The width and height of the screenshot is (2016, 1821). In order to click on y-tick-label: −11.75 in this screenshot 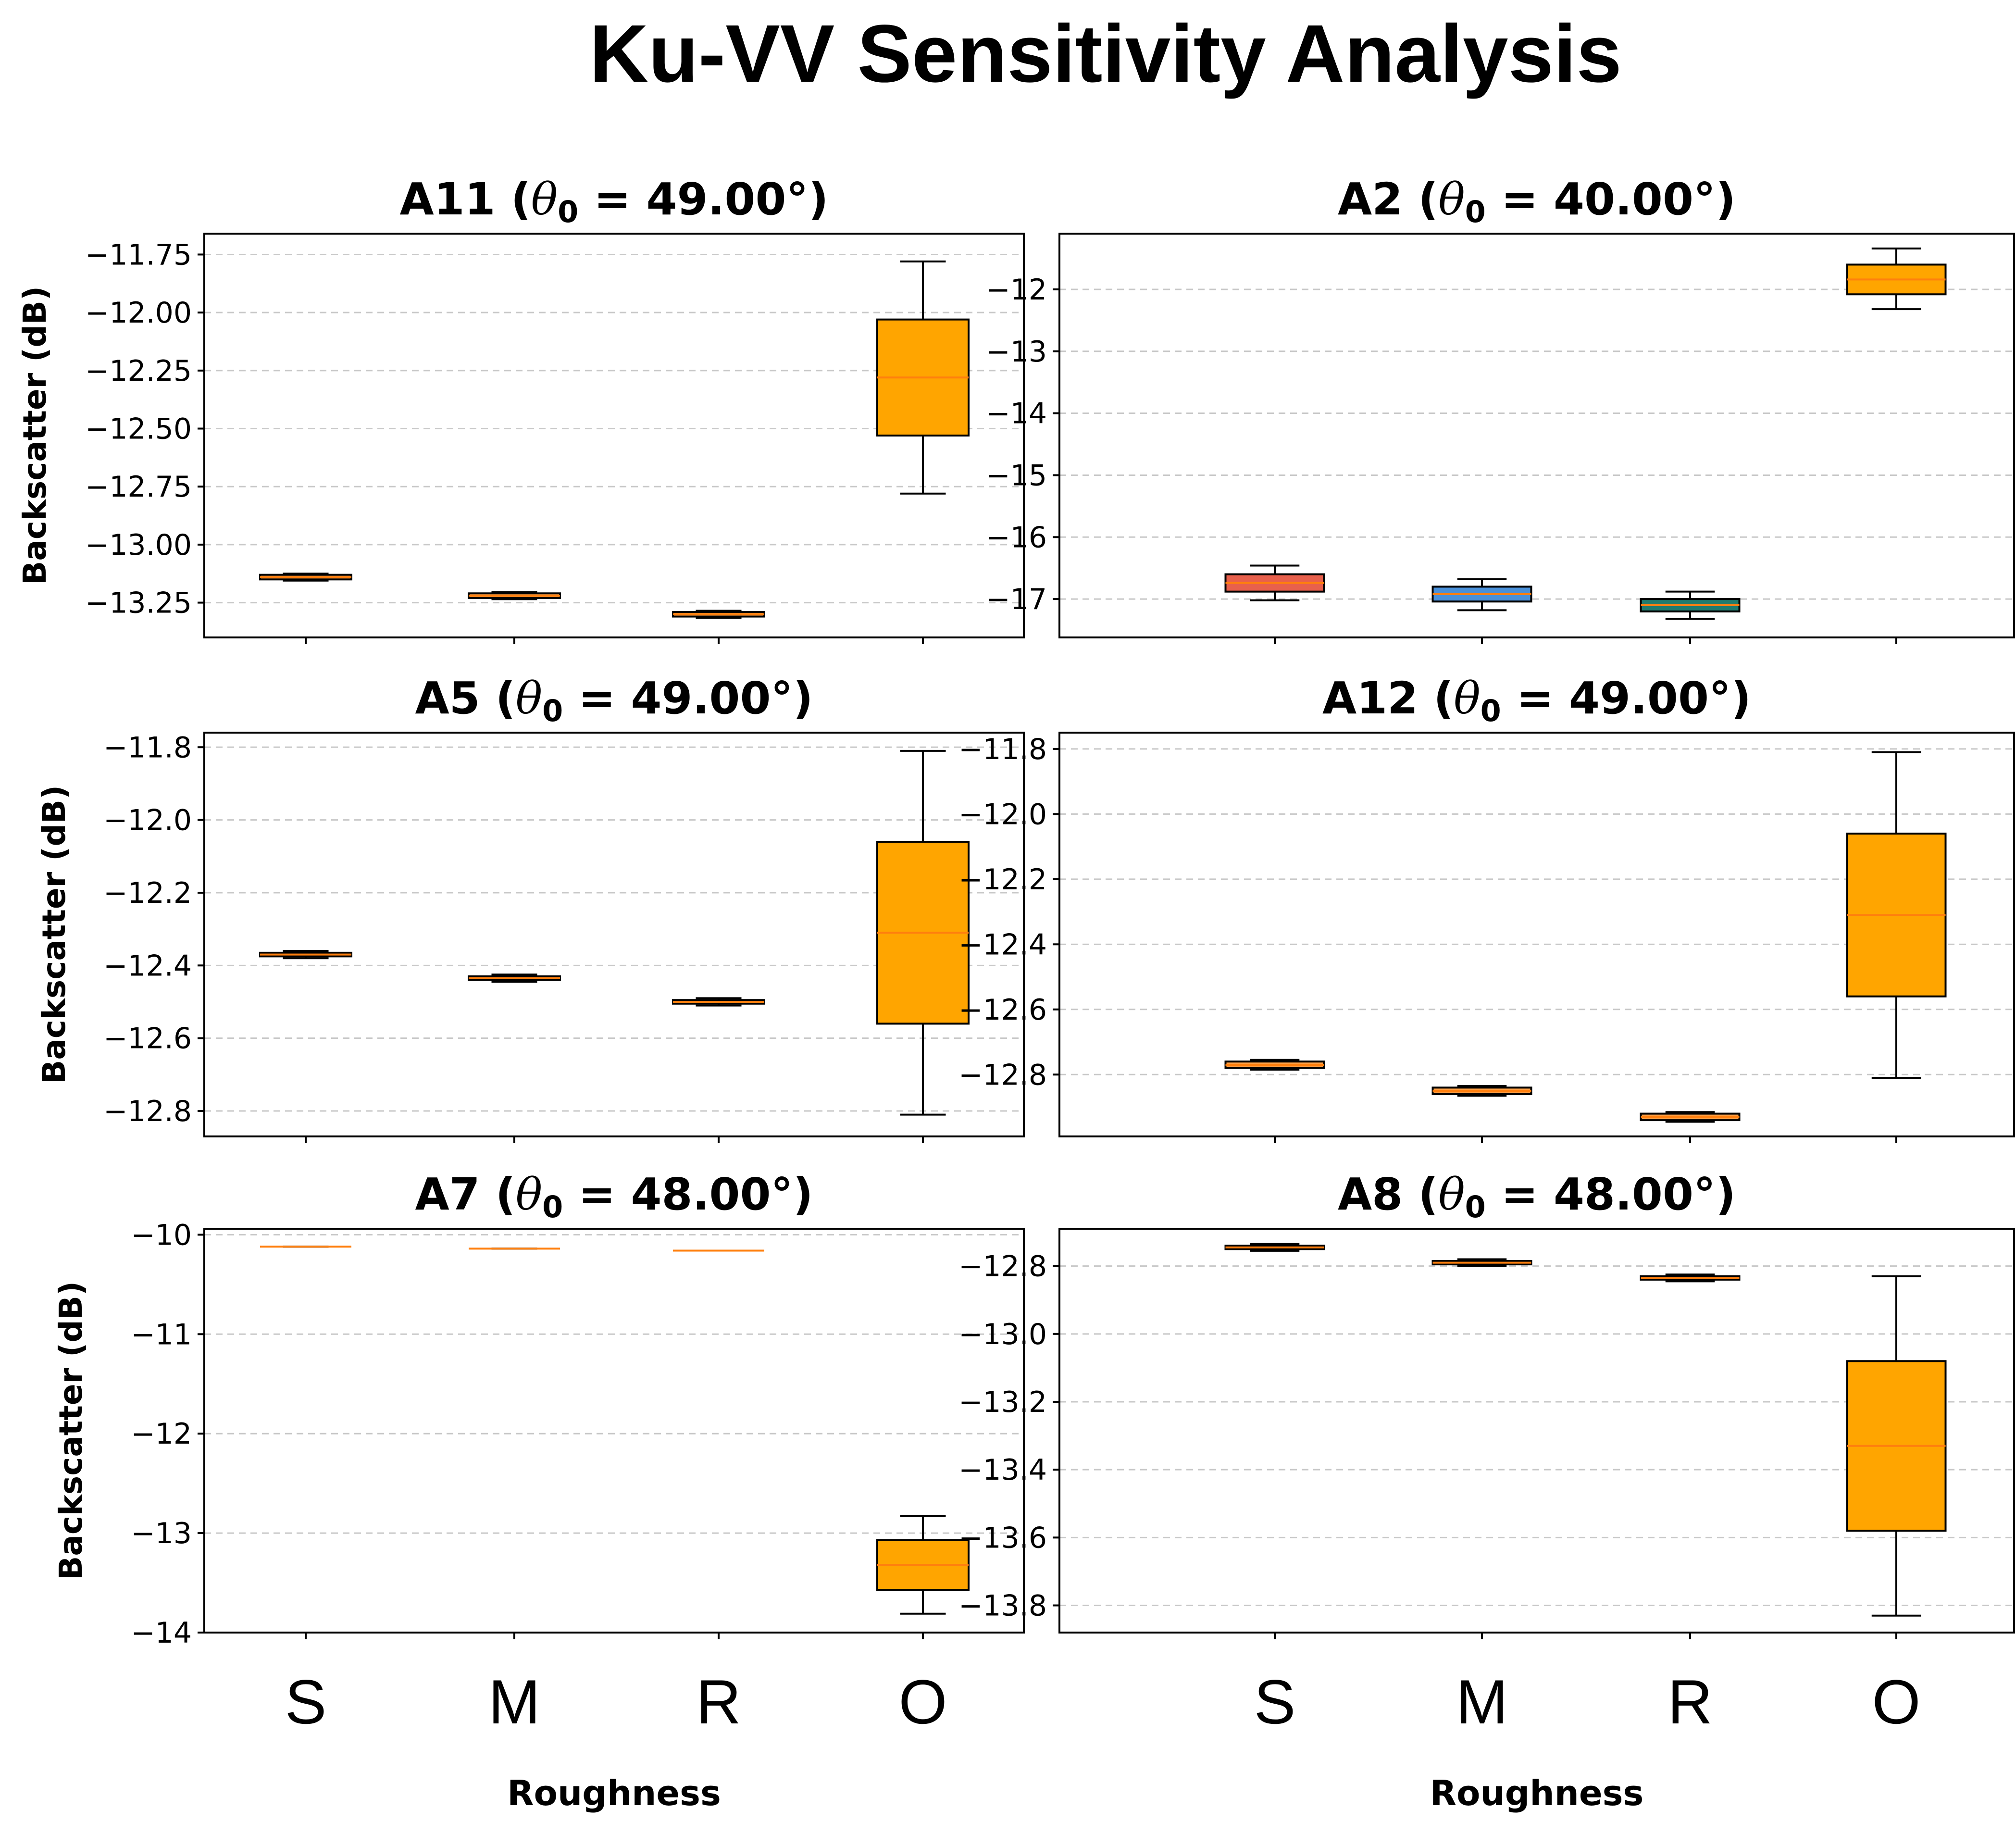, I will do `click(138, 255)`.